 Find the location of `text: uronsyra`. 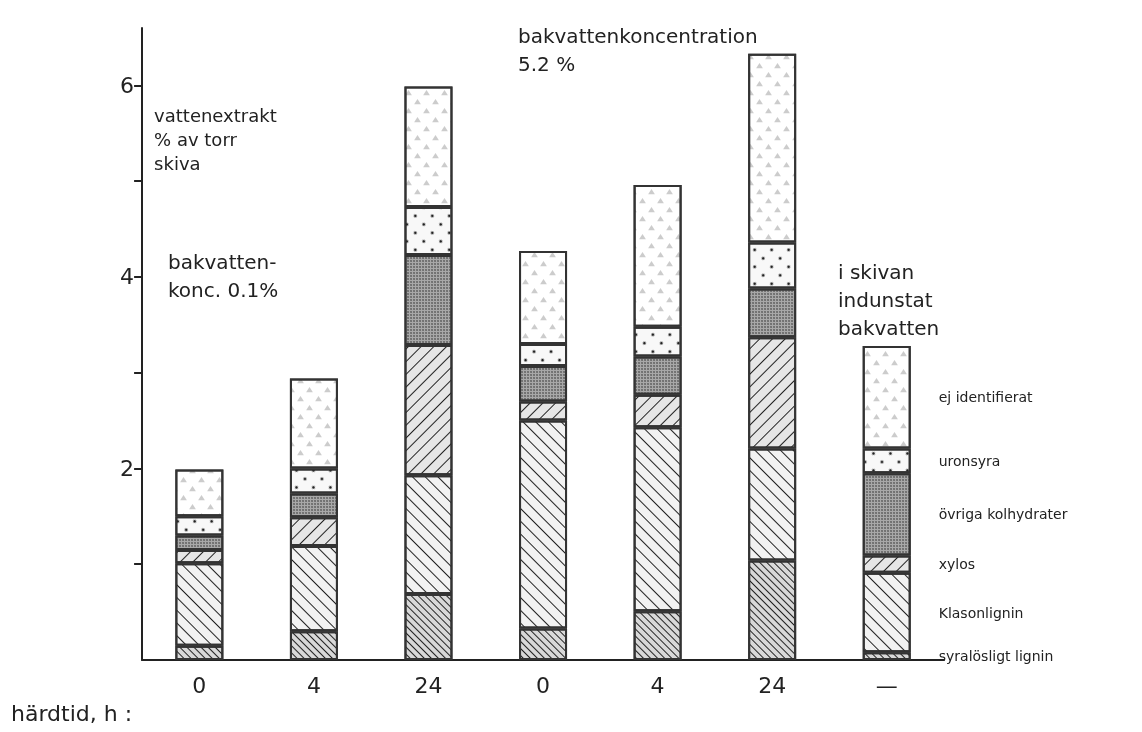

text: uronsyra is located at coordinates (969, 460).